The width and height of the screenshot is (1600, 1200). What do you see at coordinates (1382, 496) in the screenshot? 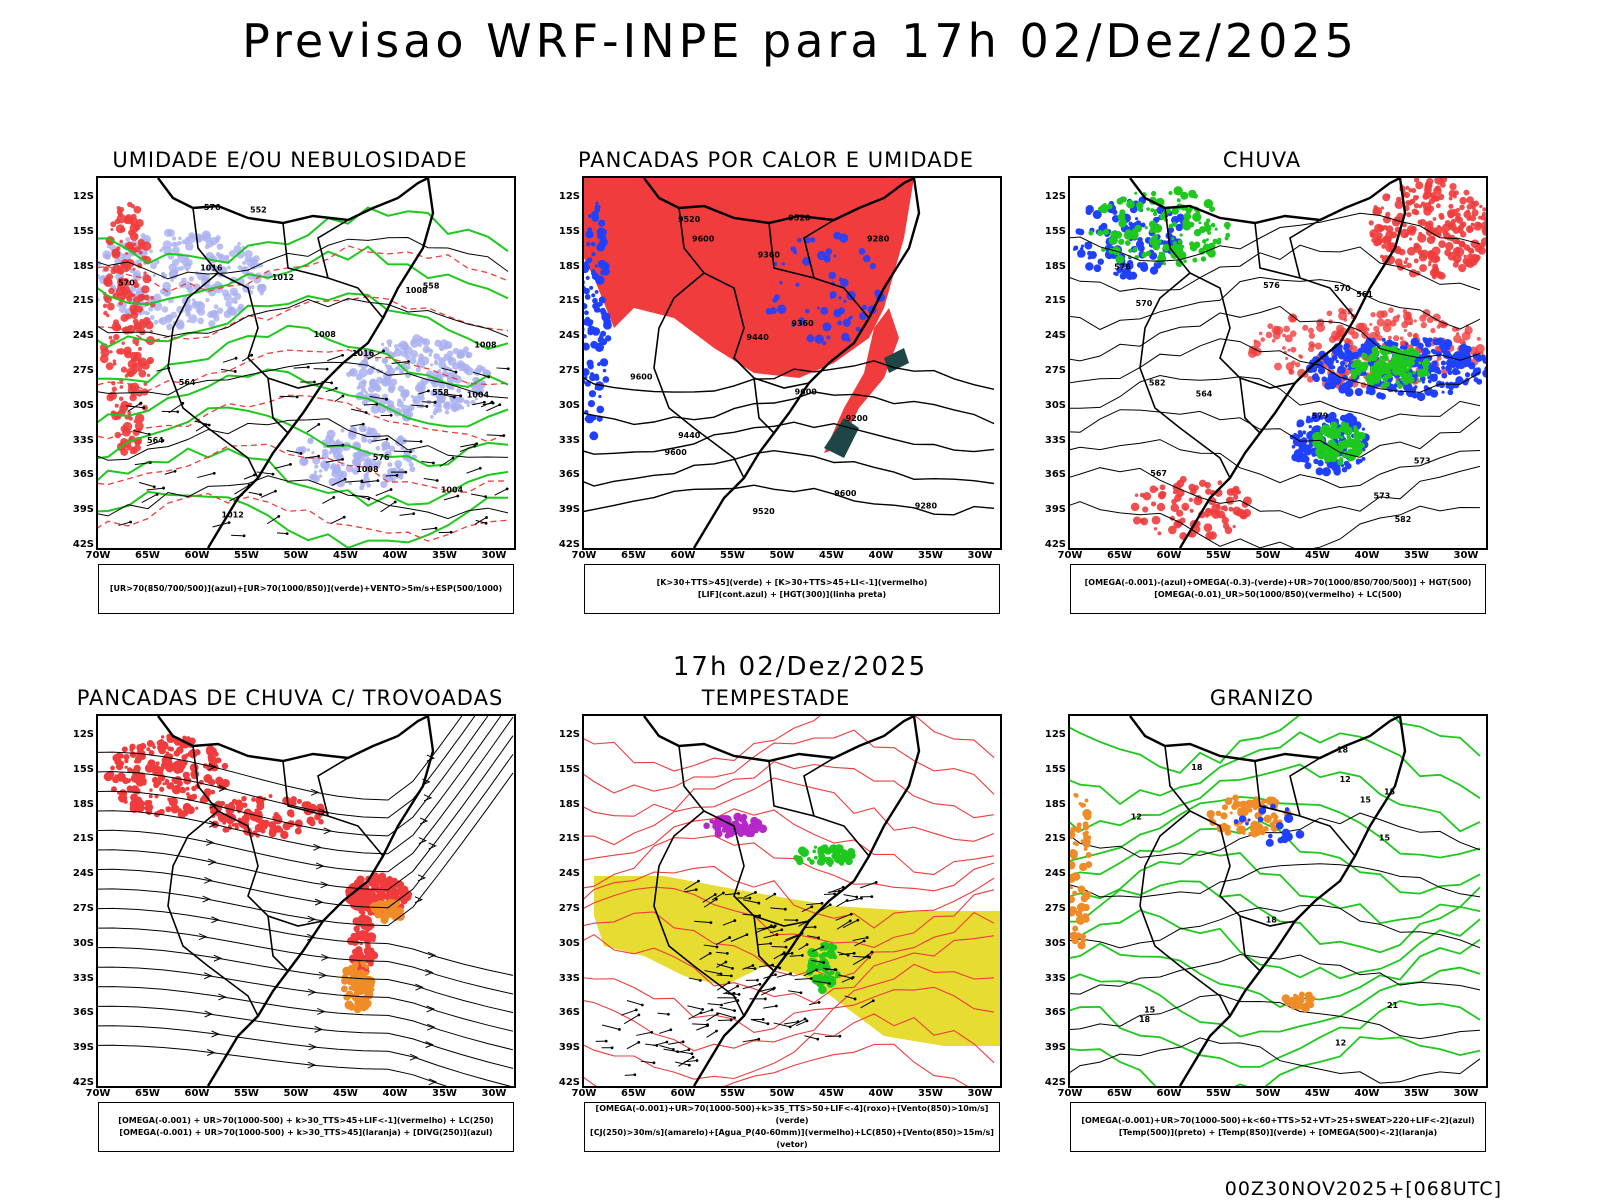
I see `contour-label: 573` at bounding box center [1382, 496].